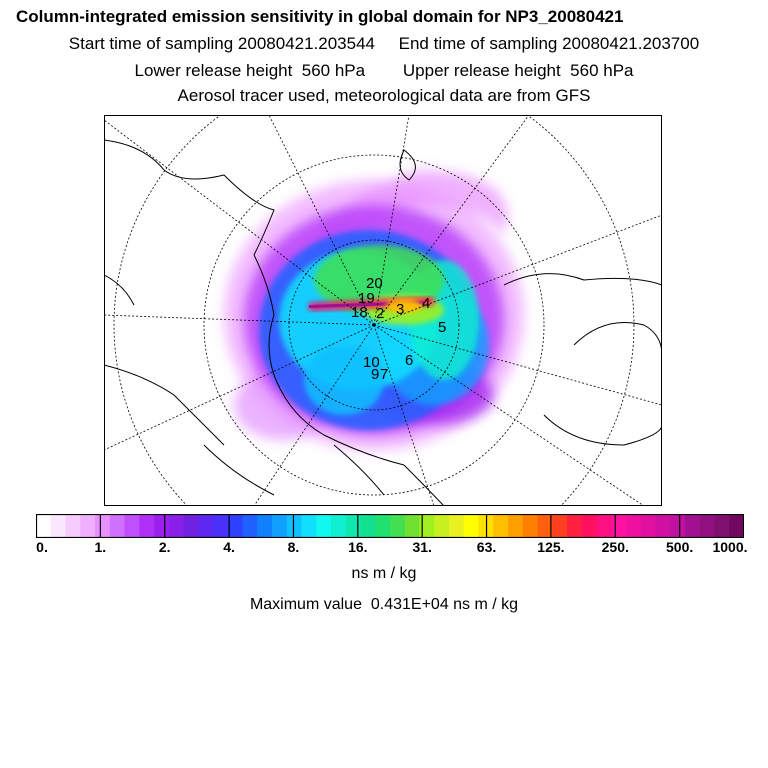  Describe the element at coordinates (164, 547) in the screenshot. I see `colorbar-tick-label: 2.` at that location.